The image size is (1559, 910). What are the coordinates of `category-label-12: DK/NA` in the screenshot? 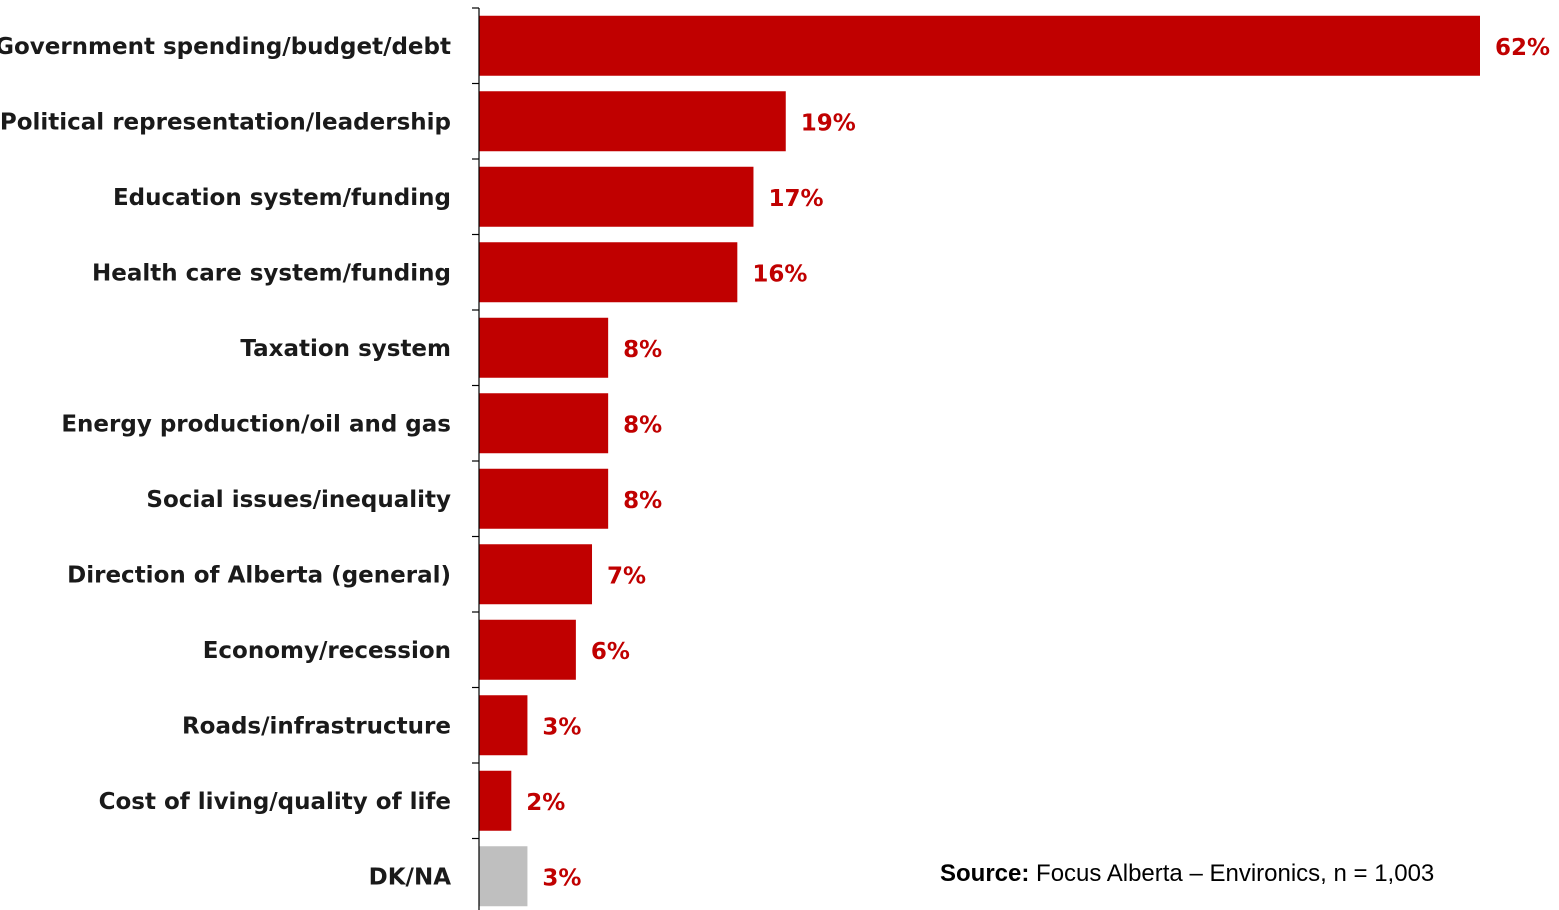 It's located at (410, 877).